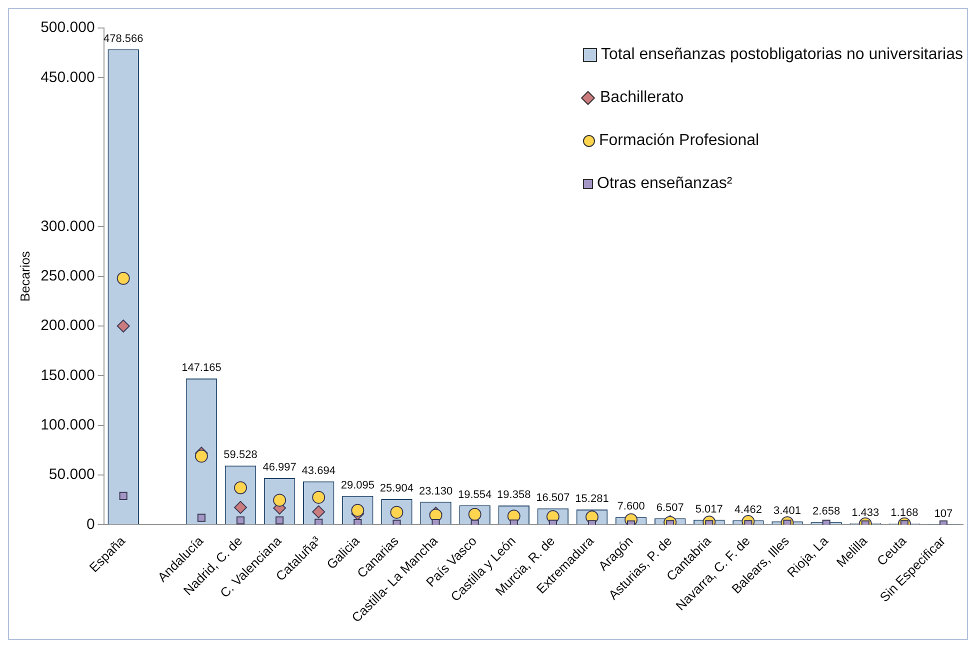 This screenshot has width=977, height=649. I want to click on data-label: 5.017, so click(709, 509).